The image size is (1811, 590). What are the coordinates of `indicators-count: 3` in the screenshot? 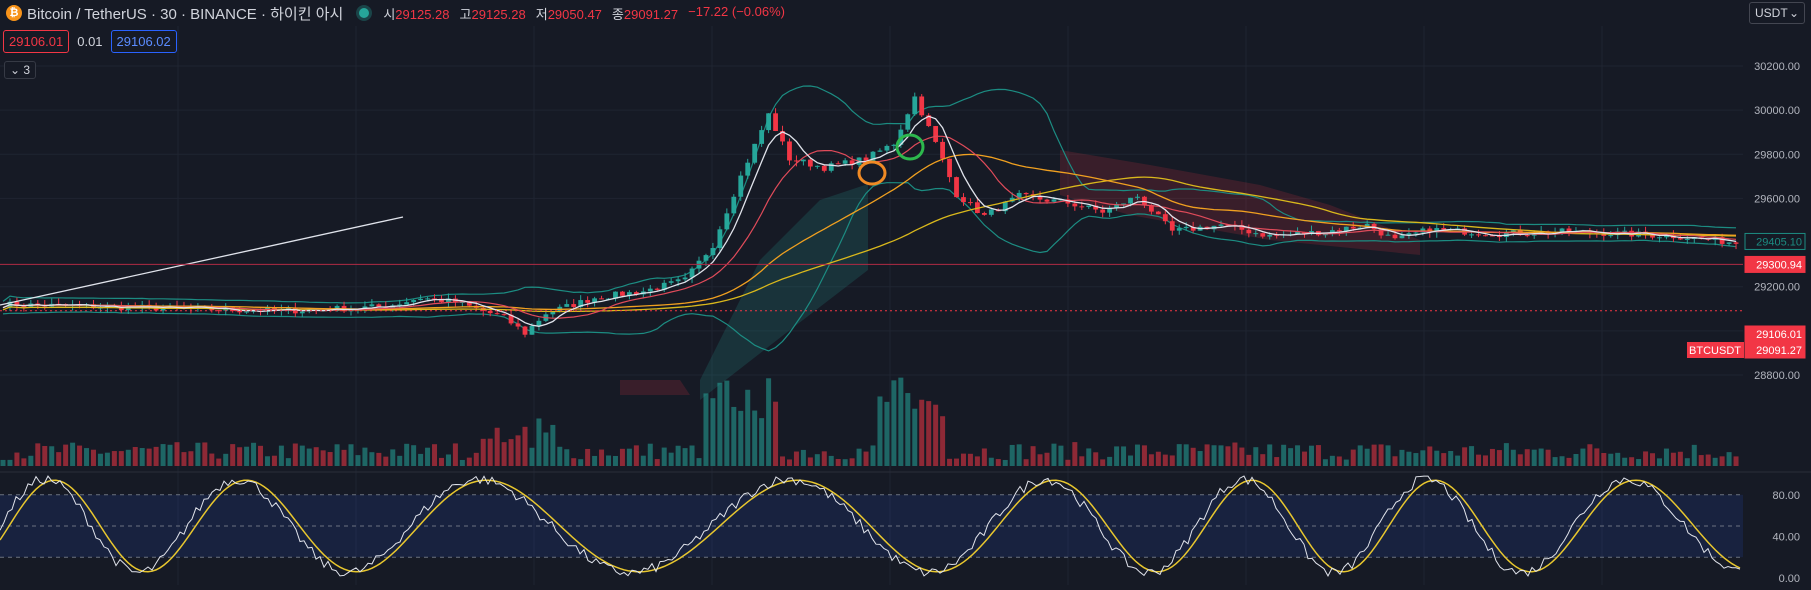 It's located at (27, 70).